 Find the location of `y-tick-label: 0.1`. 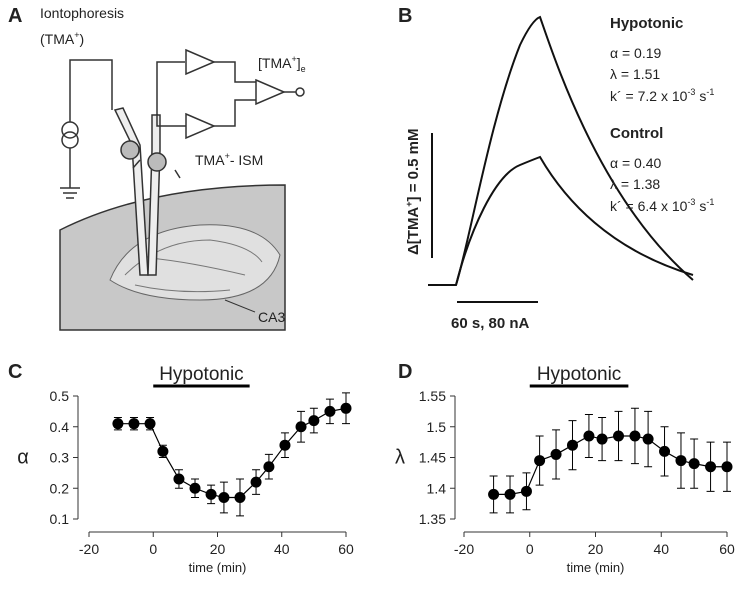

y-tick-label: 0.1 is located at coordinates (60, 519).